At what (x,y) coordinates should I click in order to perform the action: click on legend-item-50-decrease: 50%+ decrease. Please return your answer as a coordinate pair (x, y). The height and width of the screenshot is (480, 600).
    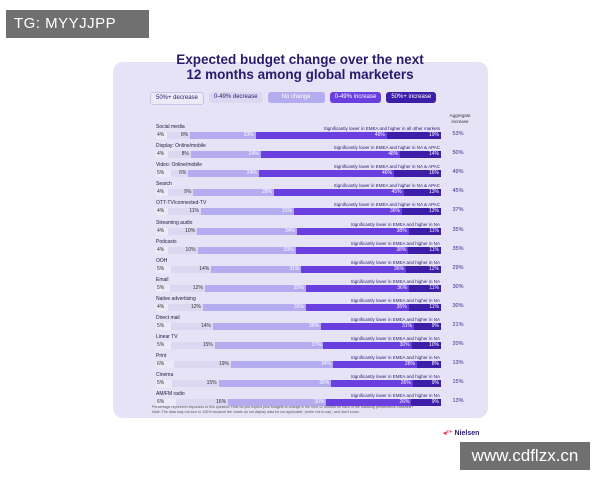
    Looking at the image, I should click on (177, 98).